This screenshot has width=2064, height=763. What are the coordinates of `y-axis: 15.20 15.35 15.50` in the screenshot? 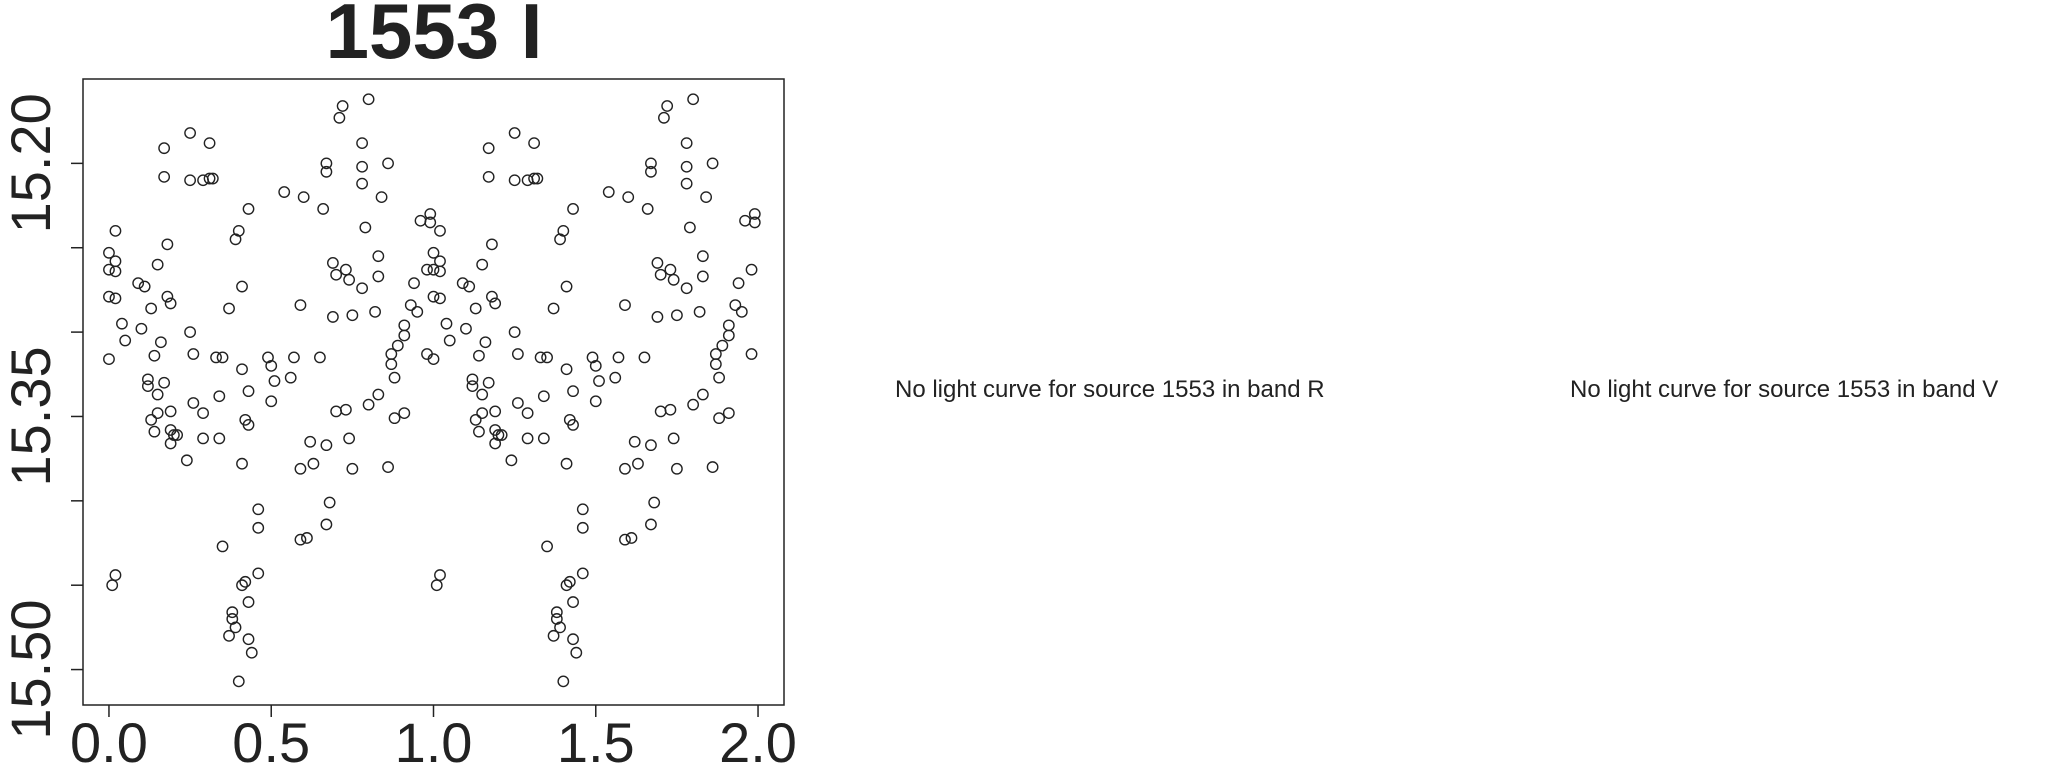 It's located at (41, 416).